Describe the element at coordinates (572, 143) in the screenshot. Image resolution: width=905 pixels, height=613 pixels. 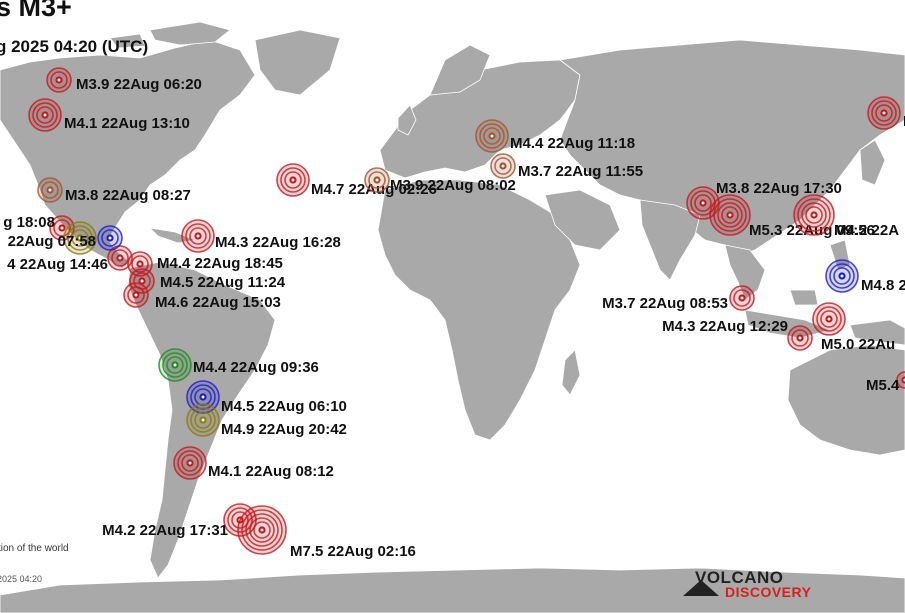
I see `quake-label: M4.4 22Aug 11:18` at that location.